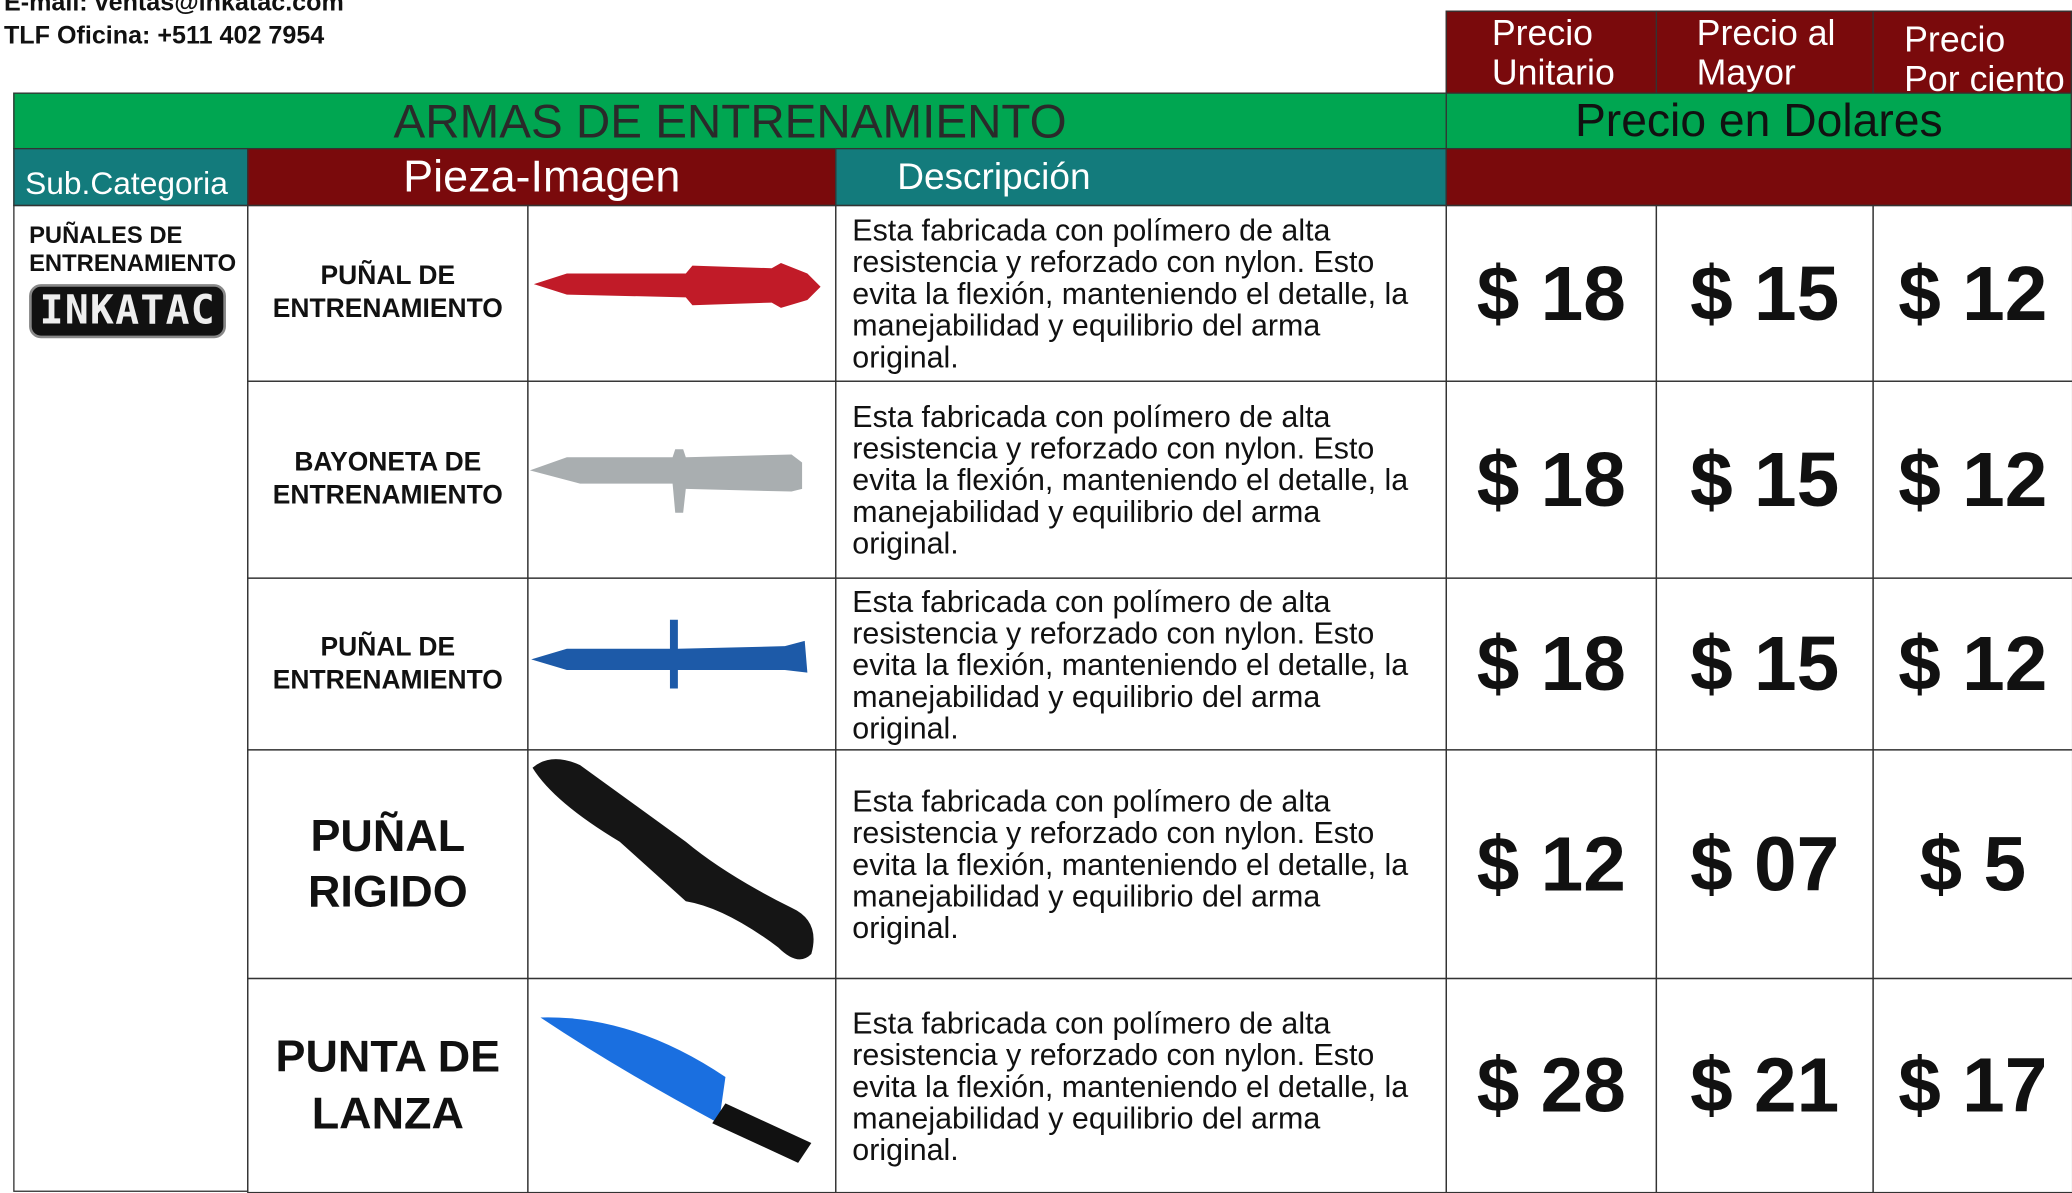  What do you see at coordinates (666, 481) in the screenshot?
I see `image-bayonet` at bounding box center [666, 481].